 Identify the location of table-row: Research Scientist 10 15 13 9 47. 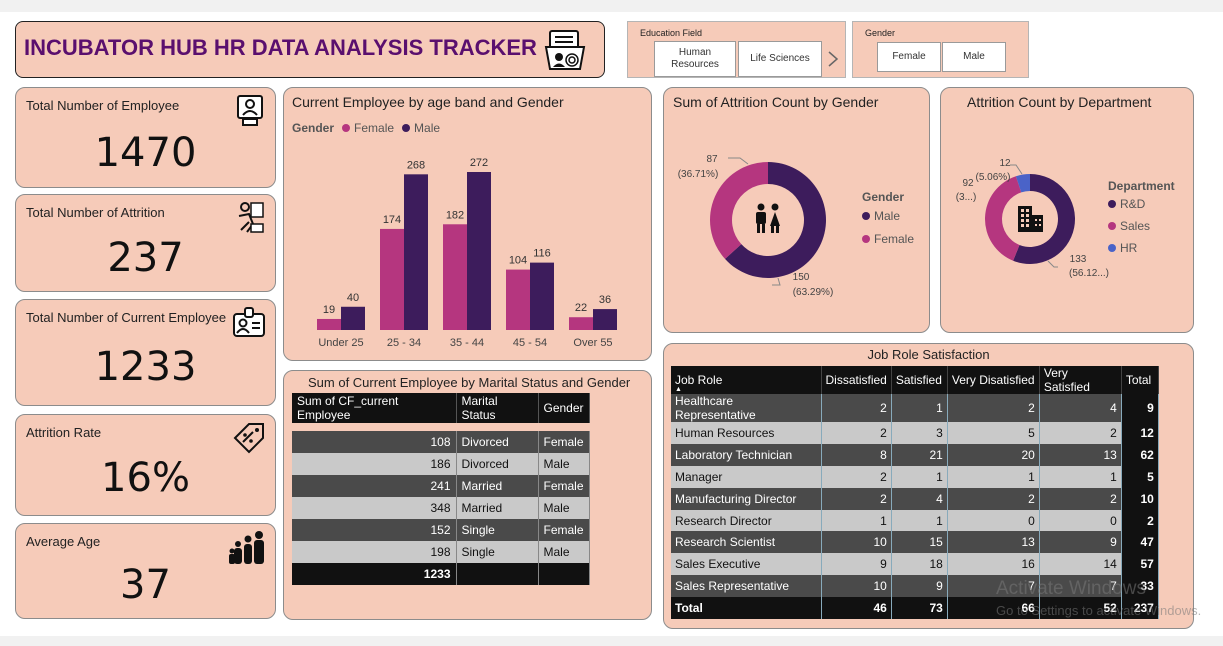
(915, 542).